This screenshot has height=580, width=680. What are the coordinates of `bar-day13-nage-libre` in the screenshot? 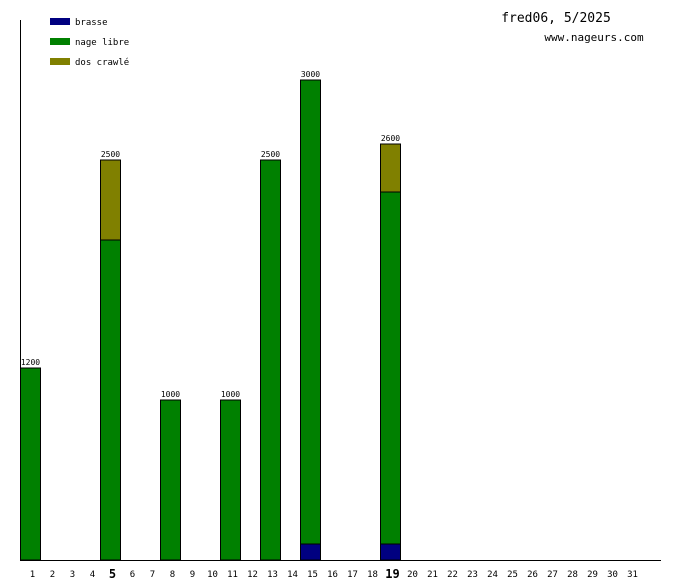 It's located at (270, 360).